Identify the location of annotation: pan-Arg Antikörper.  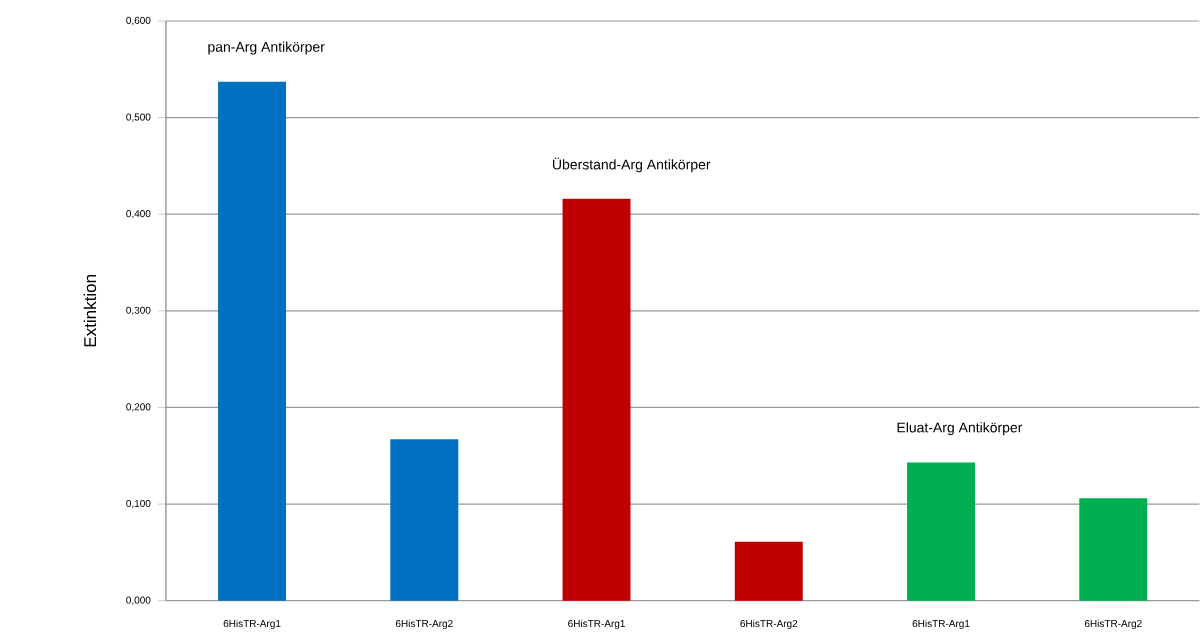
(266, 48).